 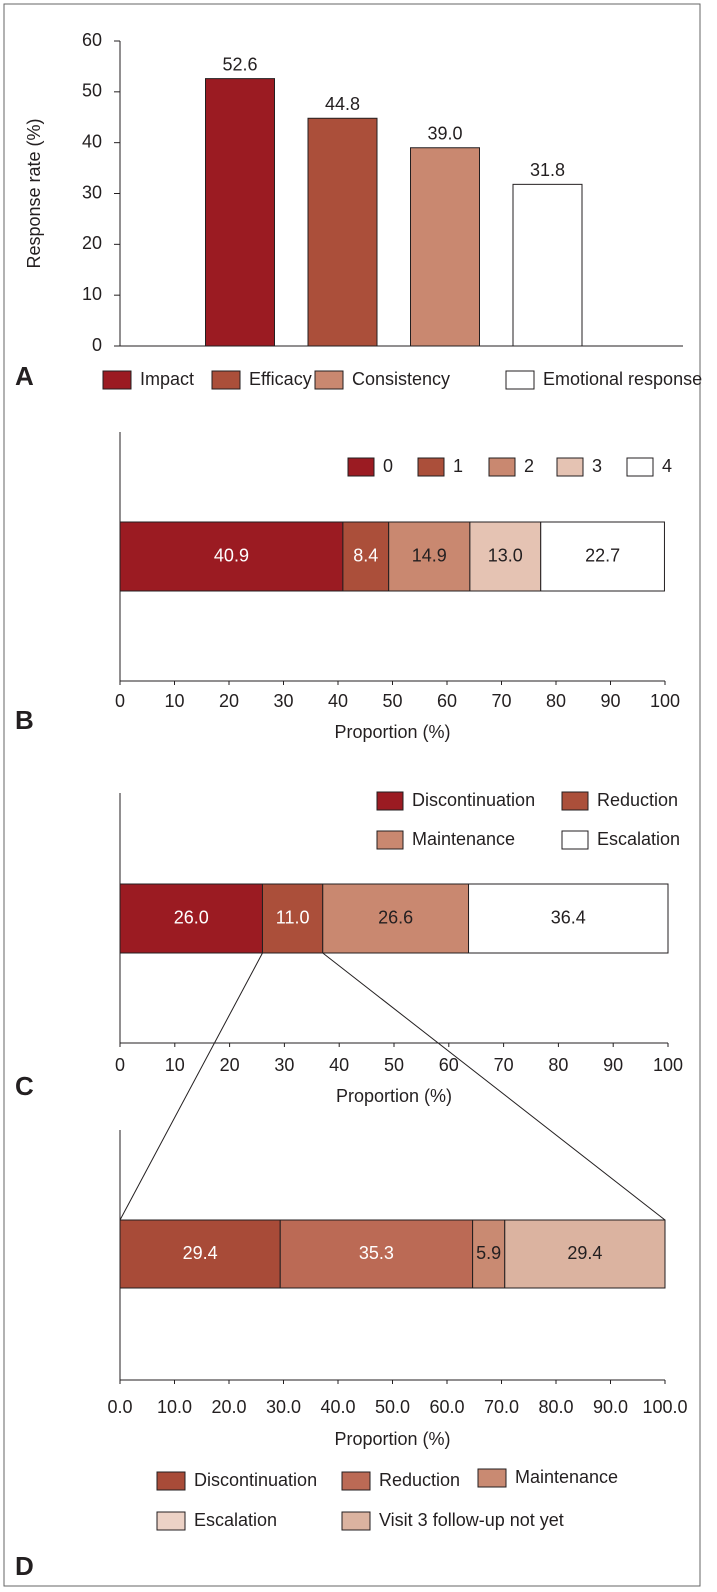 I want to click on value-label: 44.8, so click(x=342, y=104).